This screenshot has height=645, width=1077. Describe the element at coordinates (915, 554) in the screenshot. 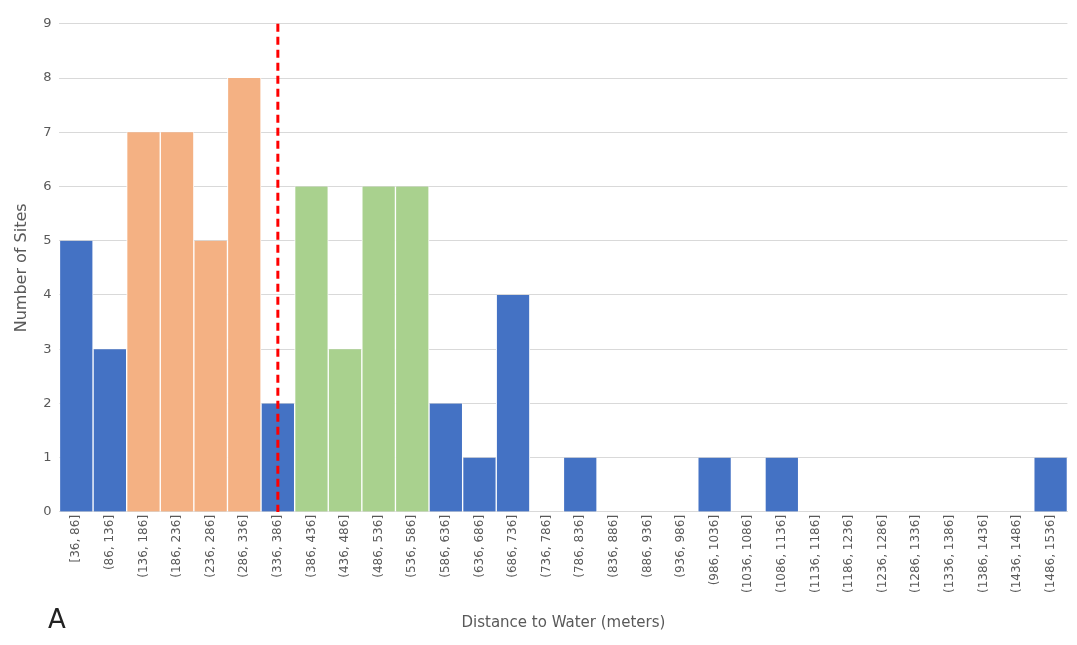

I see `x-tick-label: (1286, 1336]` at that location.